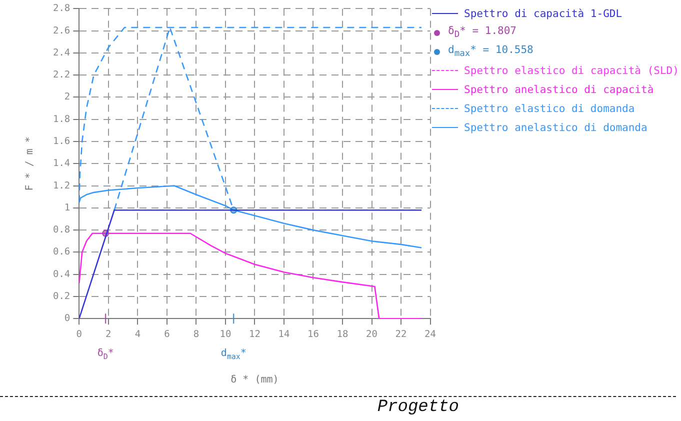  What do you see at coordinates (61, 164) in the screenshot?
I see `y-tick-label: 1.4` at bounding box center [61, 164].